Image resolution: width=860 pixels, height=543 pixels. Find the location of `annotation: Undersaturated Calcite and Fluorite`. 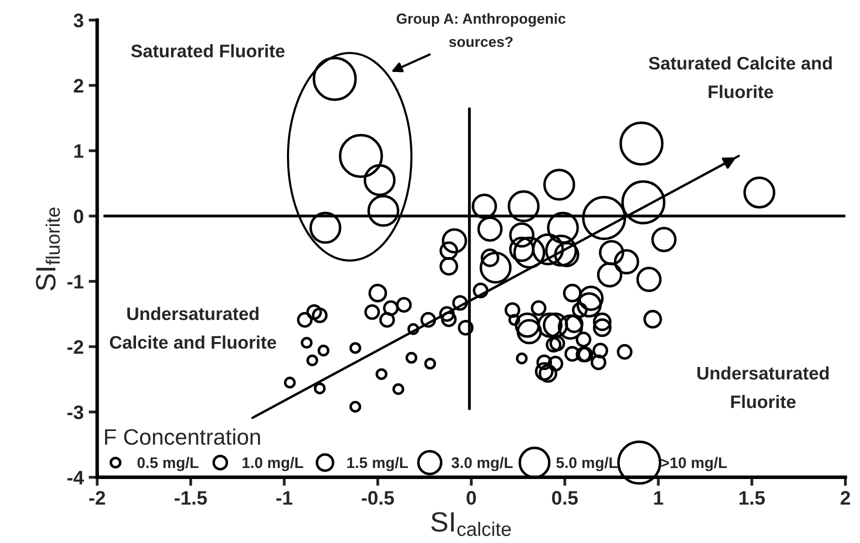

annotation: Undersaturated Calcite and Fluorite is located at coordinates (193, 327).